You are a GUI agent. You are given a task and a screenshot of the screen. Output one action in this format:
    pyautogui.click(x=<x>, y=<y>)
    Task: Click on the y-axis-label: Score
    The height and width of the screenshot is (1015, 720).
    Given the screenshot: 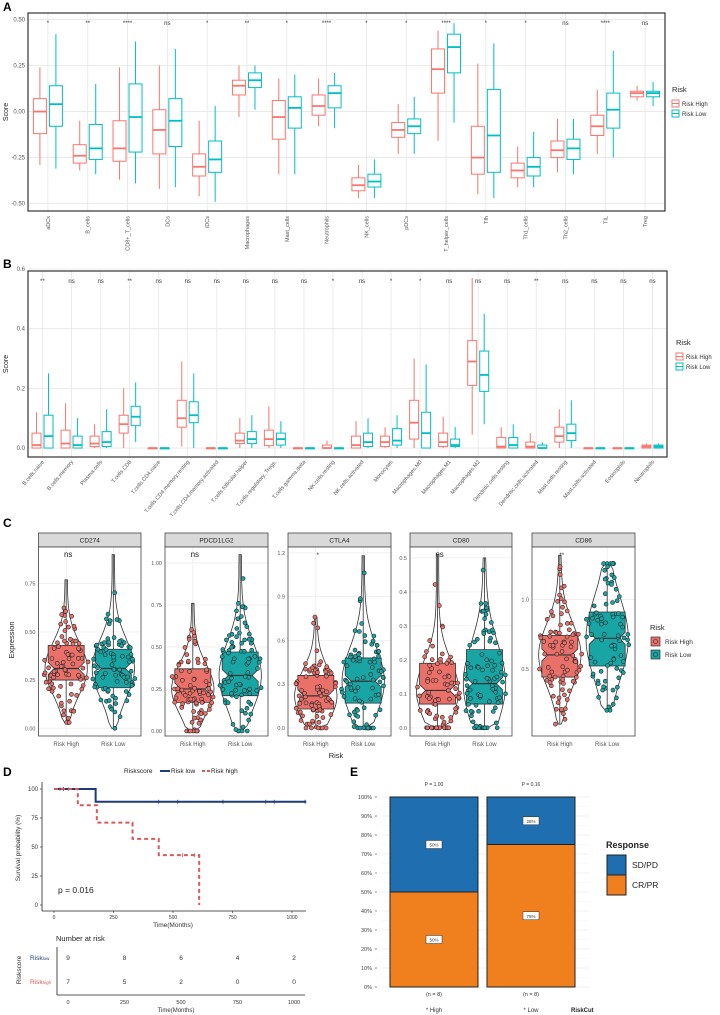 What is the action you would take?
    pyautogui.click(x=6, y=364)
    